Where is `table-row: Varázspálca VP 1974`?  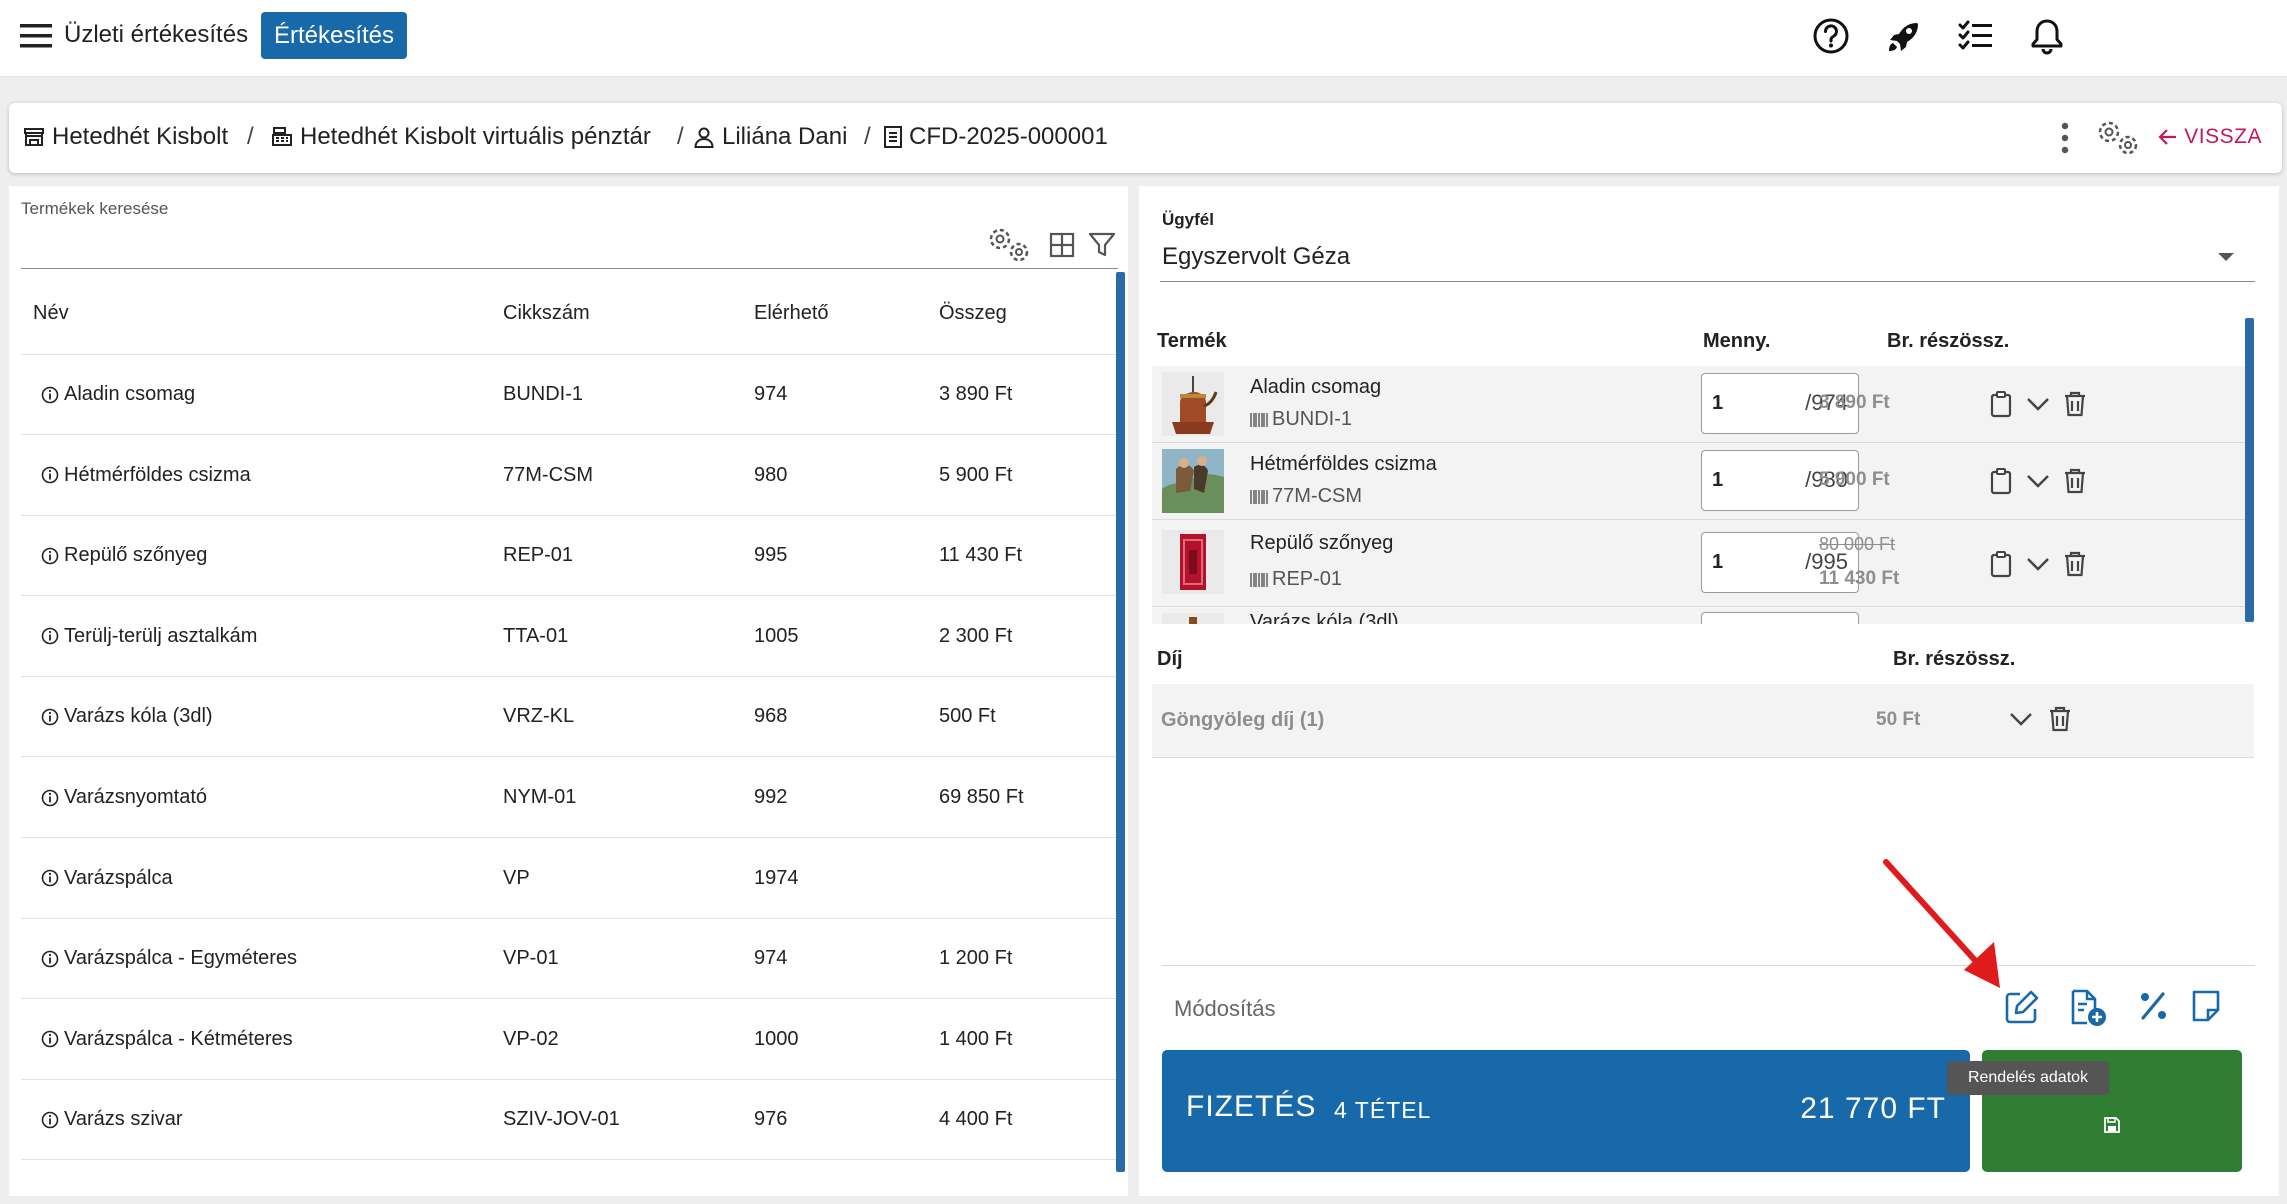 table-row: Varázspálca VP 1974 is located at coordinates (569, 879).